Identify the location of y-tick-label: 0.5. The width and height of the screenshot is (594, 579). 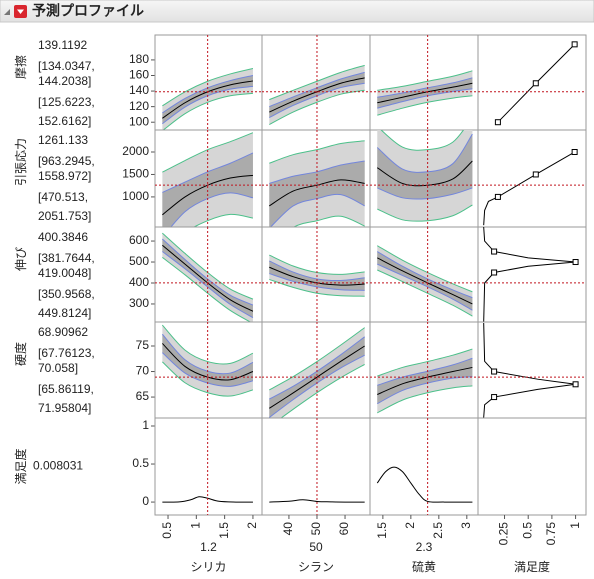
(140, 463).